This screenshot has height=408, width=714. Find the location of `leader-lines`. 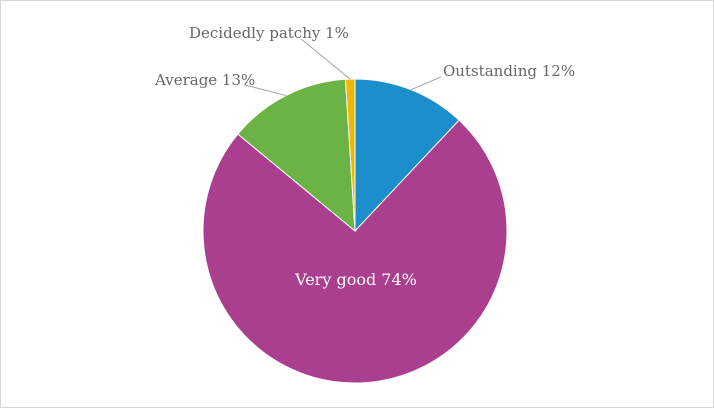

leader-lines is located at coordinates (343, 67).